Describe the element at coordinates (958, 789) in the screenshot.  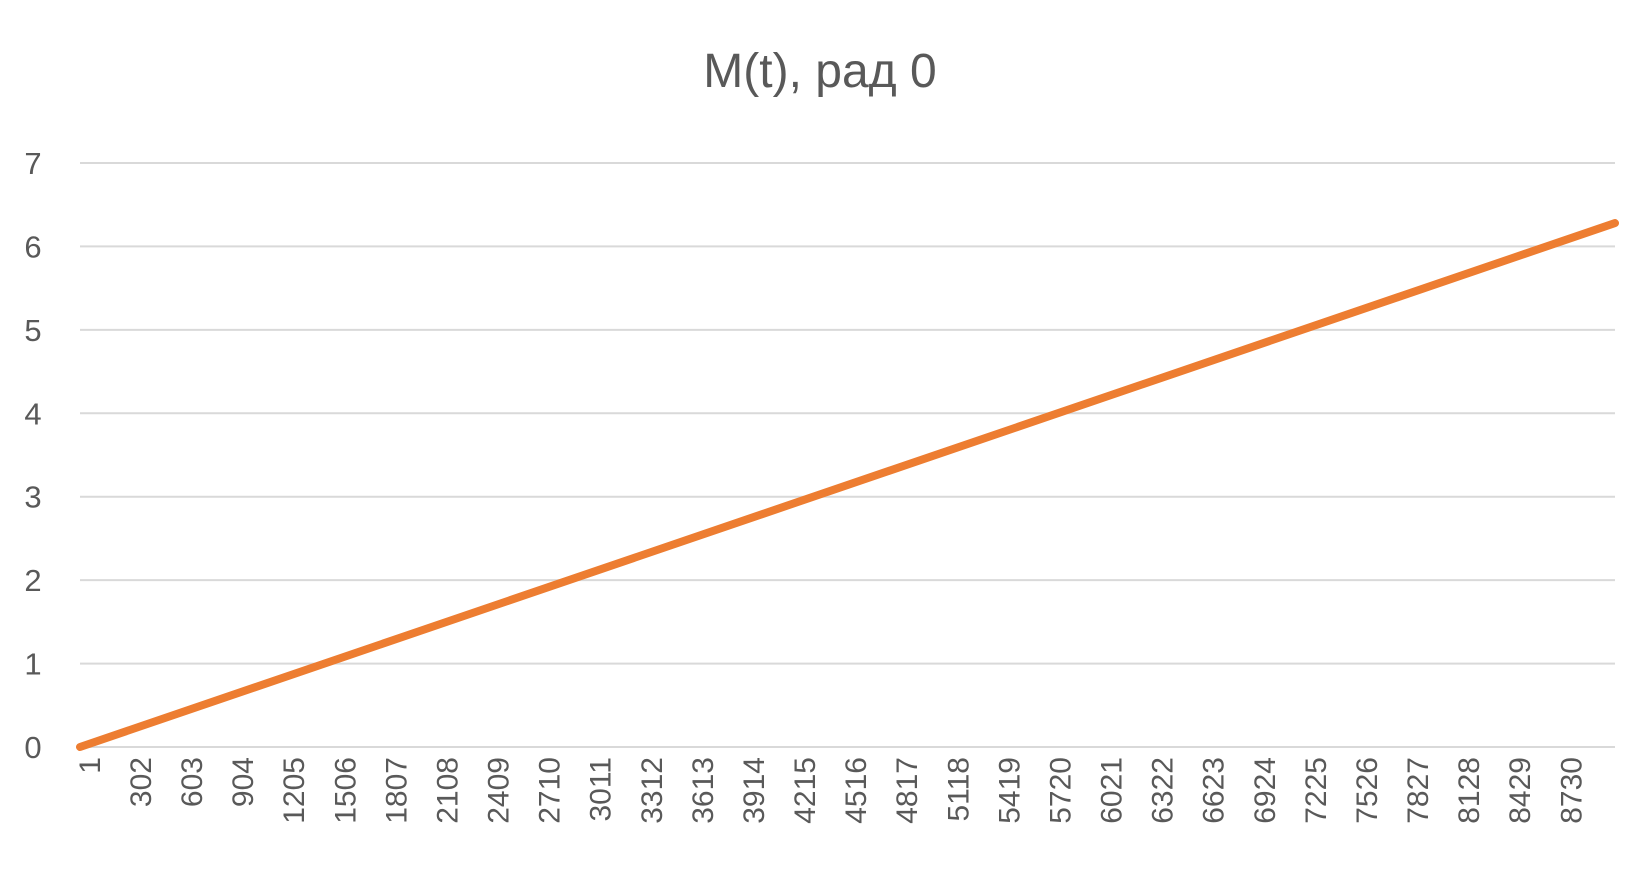
I see `x-tick-label: 5118` at that location.